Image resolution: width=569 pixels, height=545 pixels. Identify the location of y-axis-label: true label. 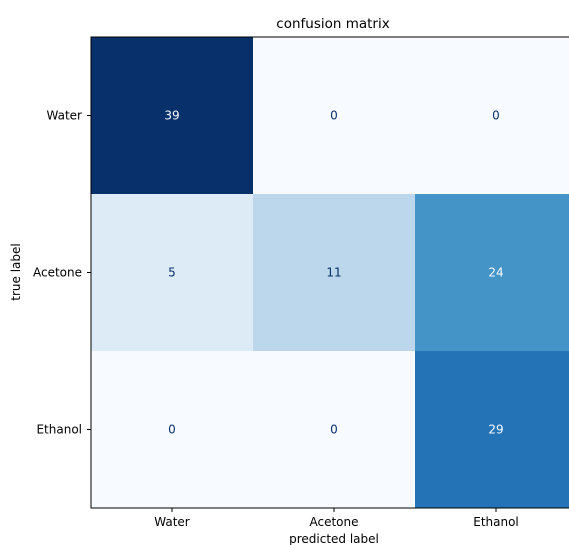
(16, 271).